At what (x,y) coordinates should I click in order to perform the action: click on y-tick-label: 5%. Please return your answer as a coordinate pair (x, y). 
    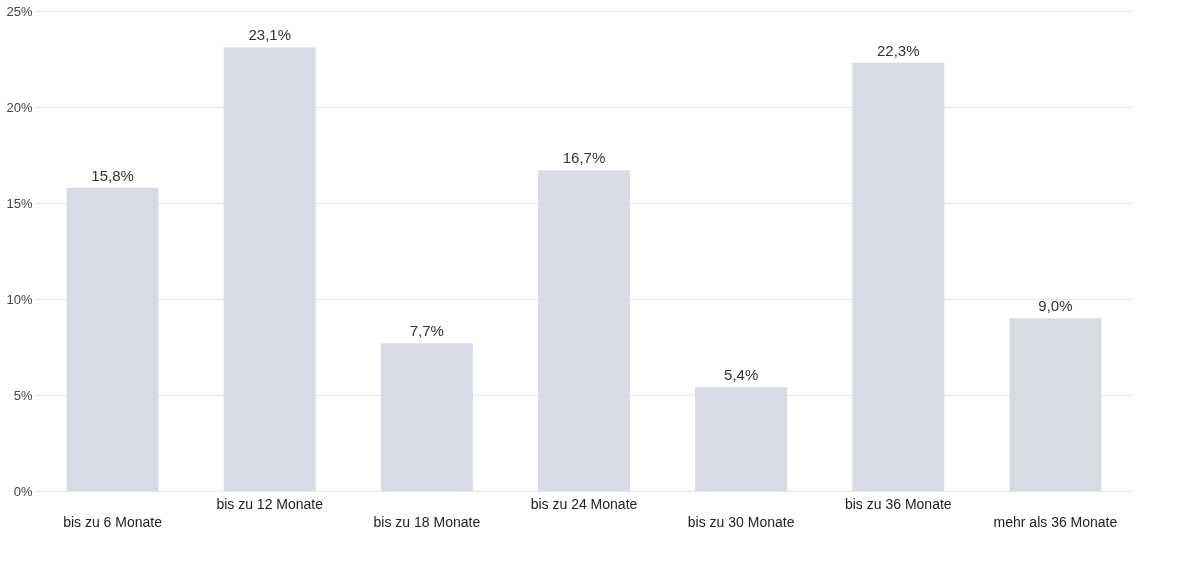
    Looking at the image, I should click on (23, 395).